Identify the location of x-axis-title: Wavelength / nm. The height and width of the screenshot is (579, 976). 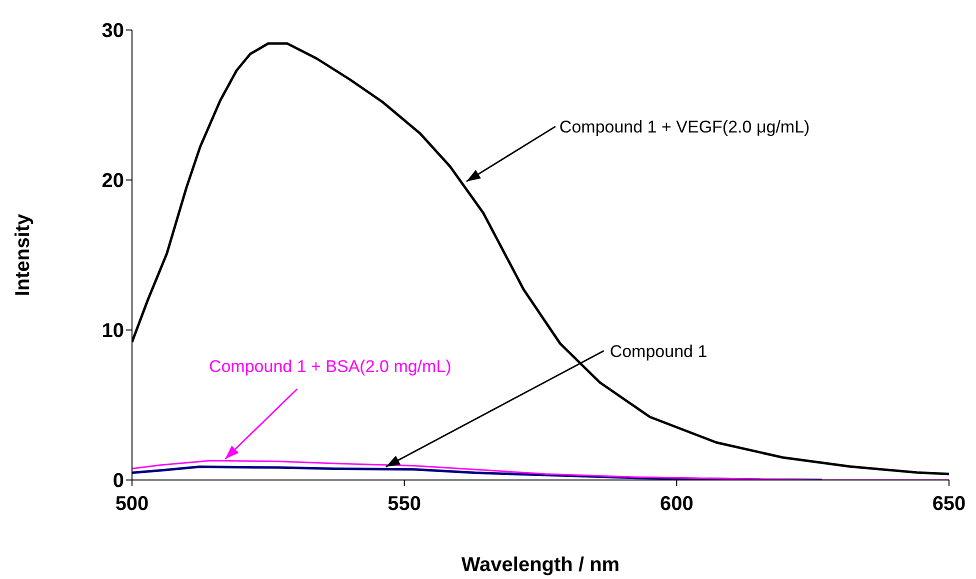
(540, 565).